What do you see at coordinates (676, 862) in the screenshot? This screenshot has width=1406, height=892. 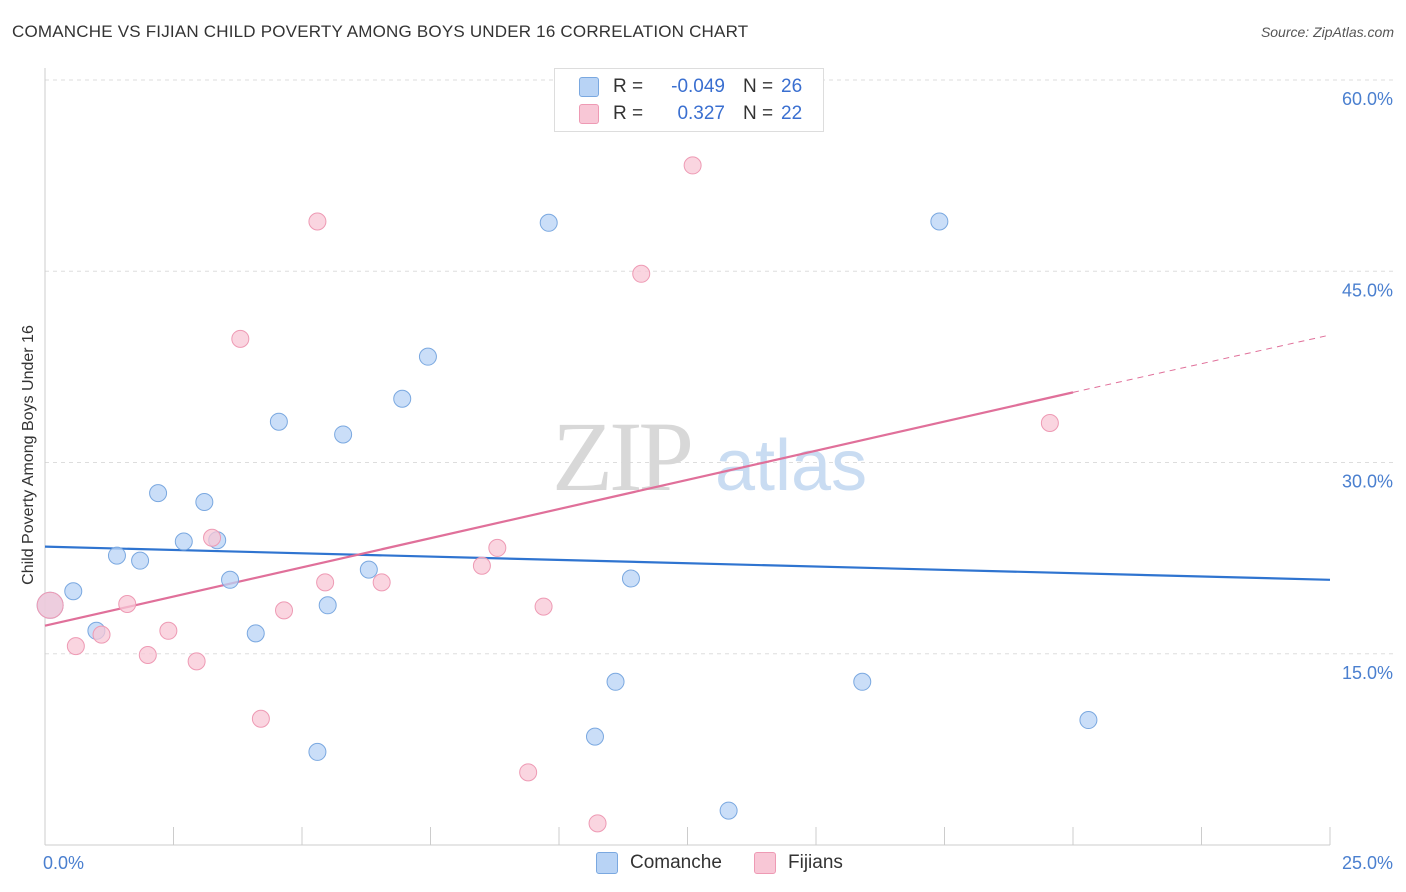 I see `legend-label-comanche: Comanche` at bounding box center [676, 862].